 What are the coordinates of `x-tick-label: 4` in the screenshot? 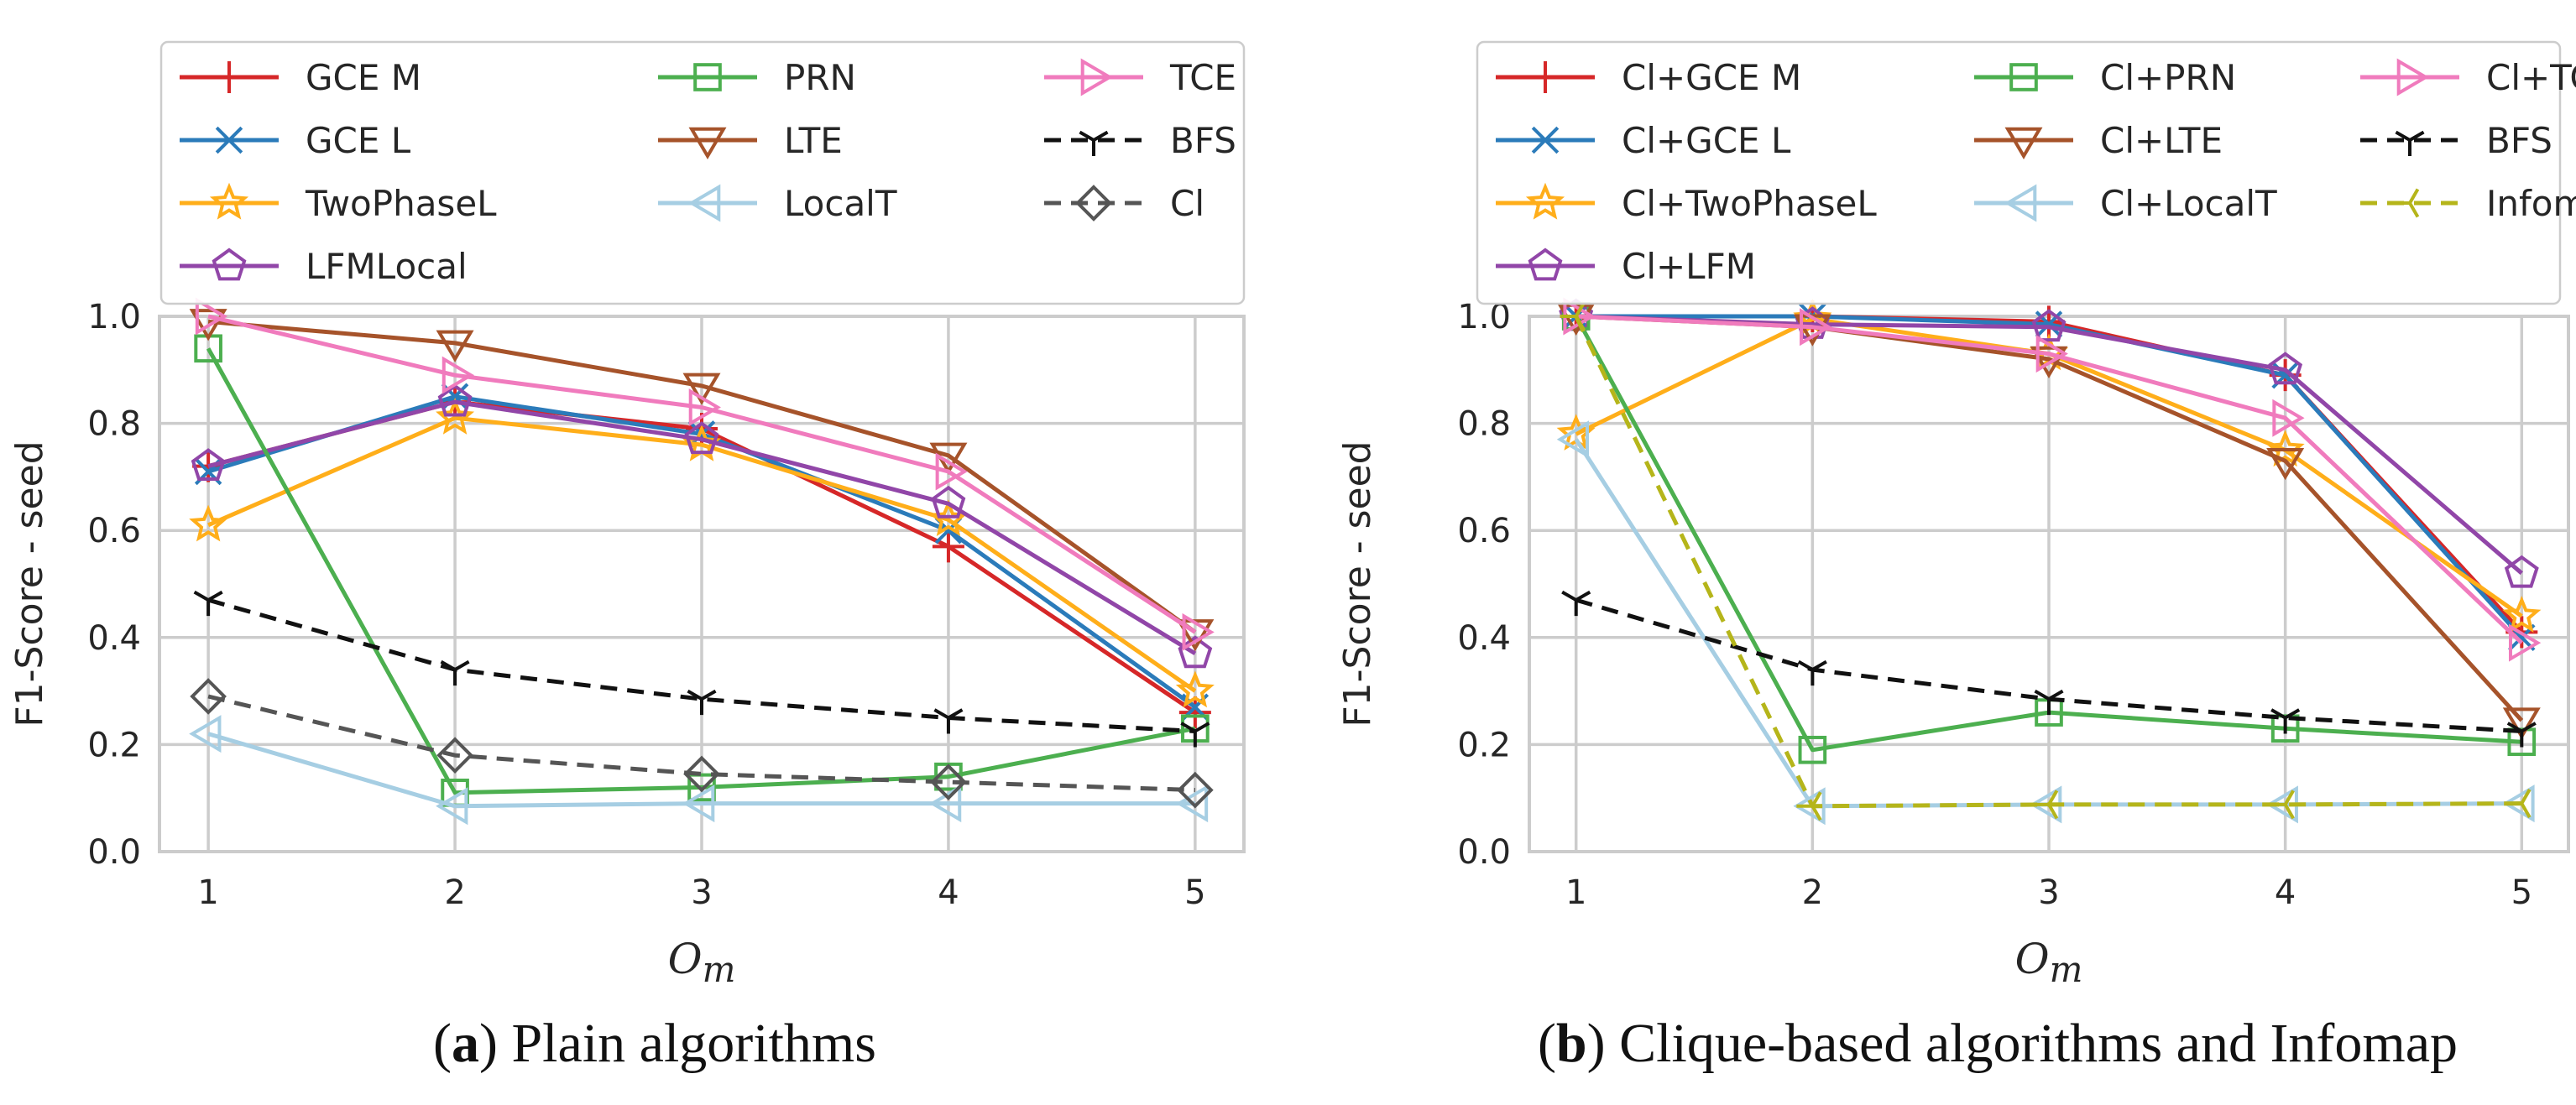 It's located at (2285, 892).